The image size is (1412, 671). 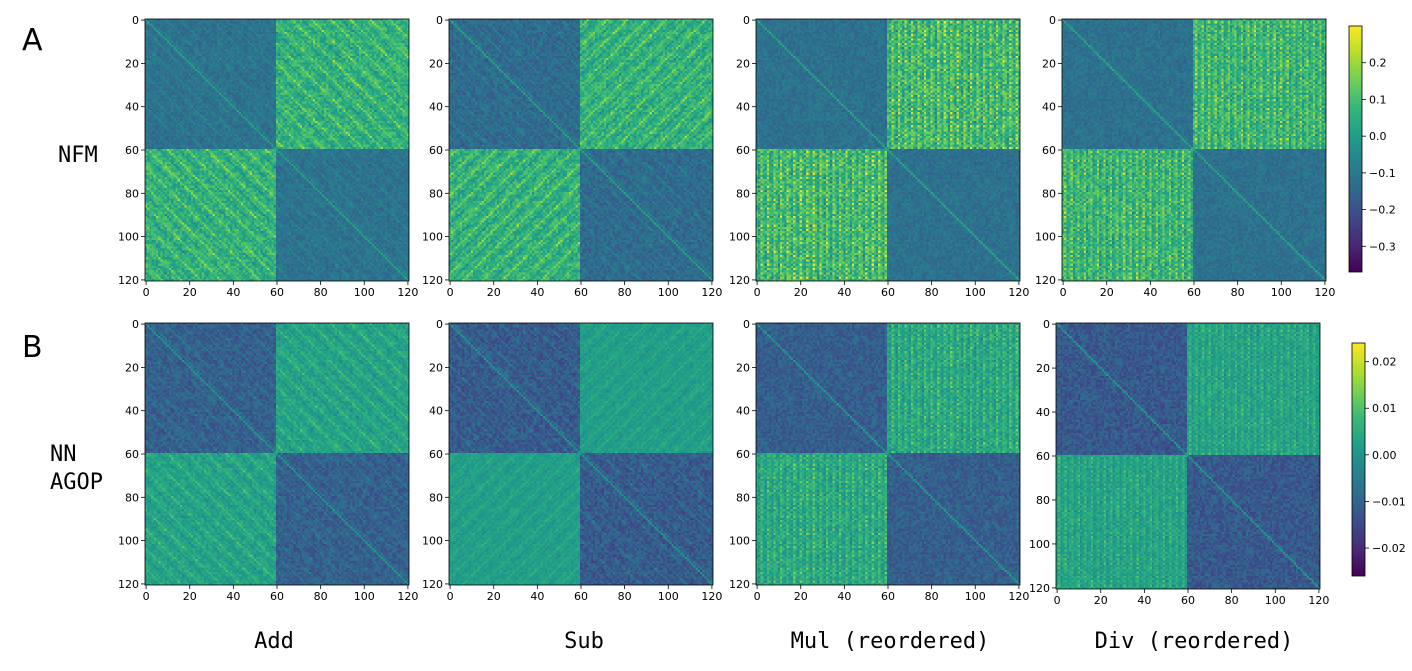 I want to click on heatmap-nfm-add: 0 20 40 60 80 100 120 0 20 40 60 80 100 120, so click(x=268, y=156).